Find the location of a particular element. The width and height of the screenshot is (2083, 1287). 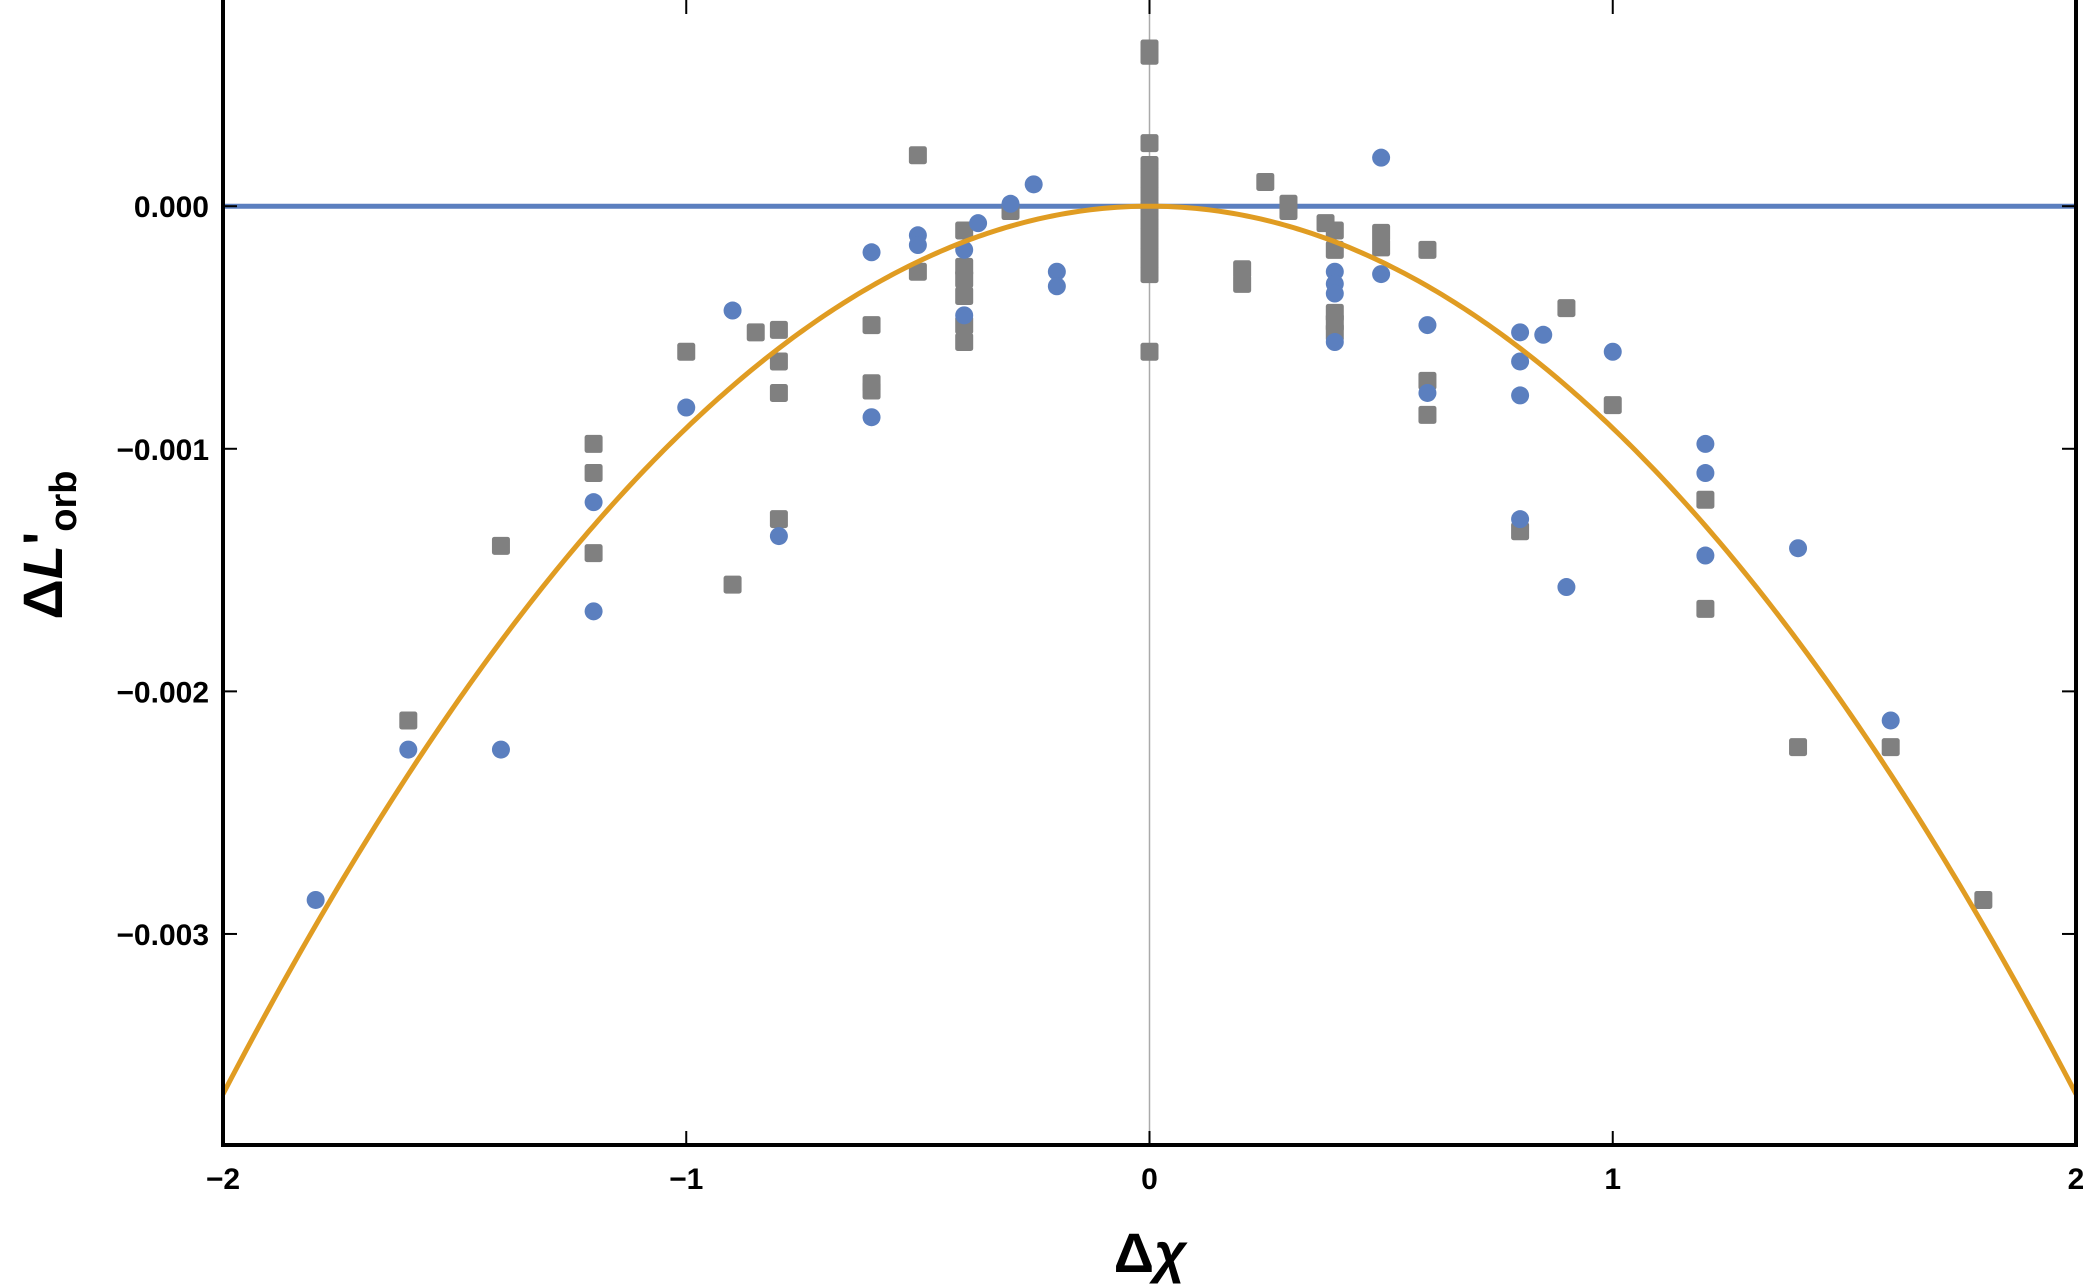

y-axis-label: ΔL'orb is located at coordinates (48, 544).